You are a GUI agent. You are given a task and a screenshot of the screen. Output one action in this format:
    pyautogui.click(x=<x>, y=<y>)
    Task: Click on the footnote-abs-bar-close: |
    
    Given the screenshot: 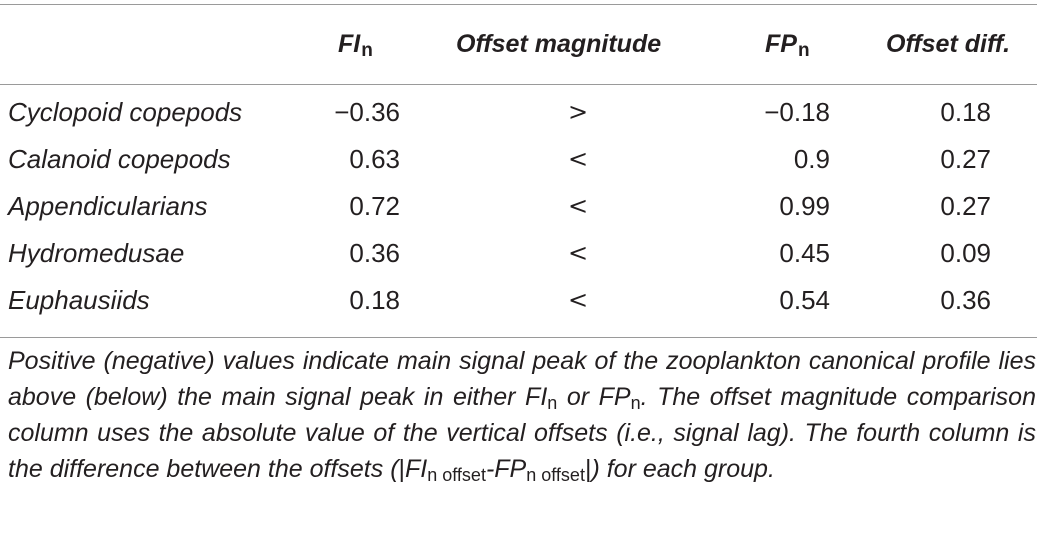 What is the action you would take?
    pyautogui.click(x=588, y=469)
    